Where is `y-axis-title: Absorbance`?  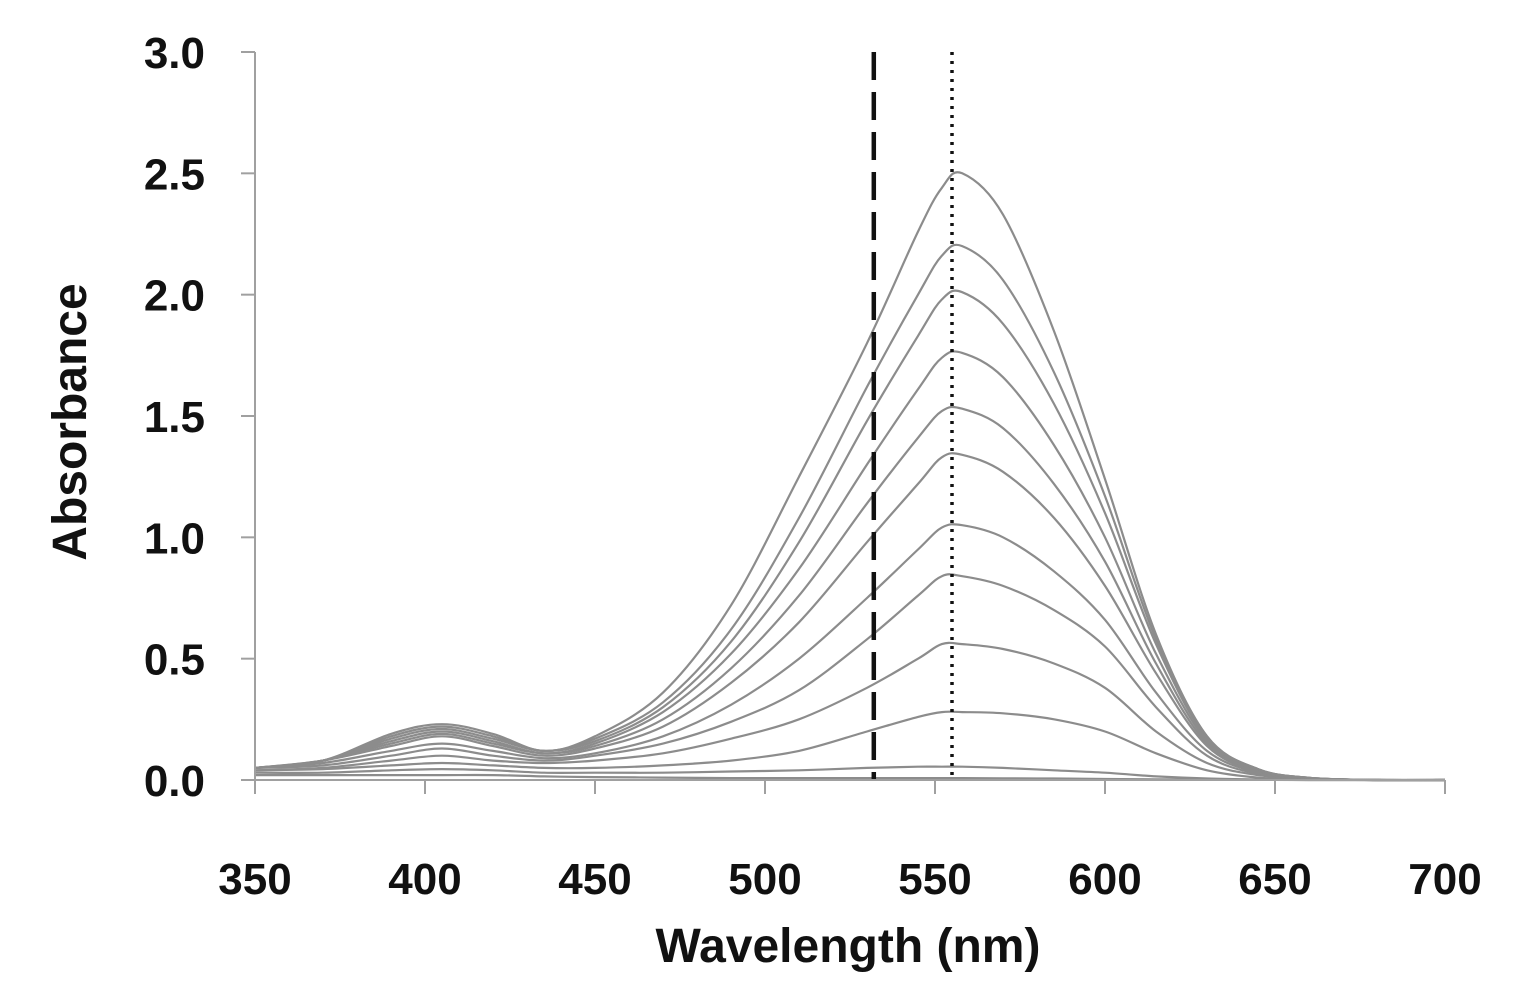
y-axis-title: Absorbance is located at coordinates (70, 421).